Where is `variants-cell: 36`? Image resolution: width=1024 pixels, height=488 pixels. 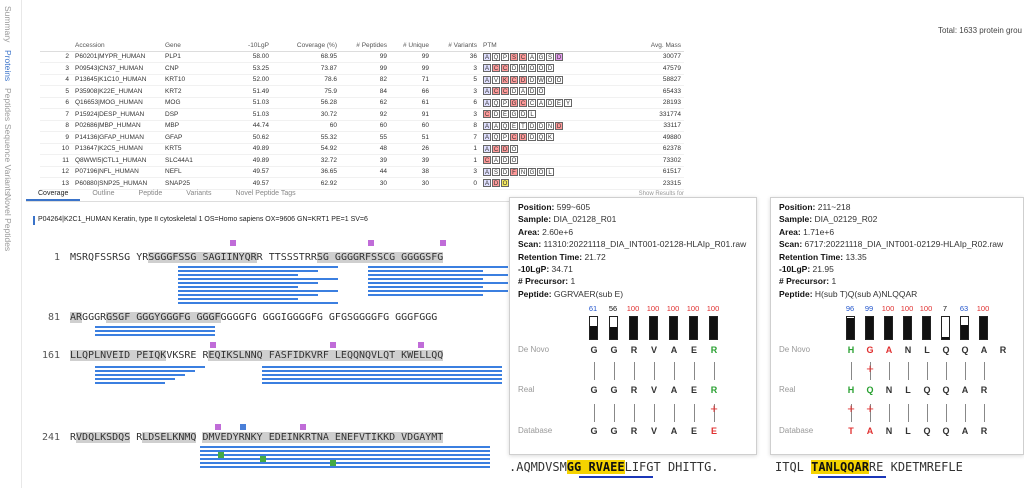 variants-cell: 36 is located at coordinates (456, 57).